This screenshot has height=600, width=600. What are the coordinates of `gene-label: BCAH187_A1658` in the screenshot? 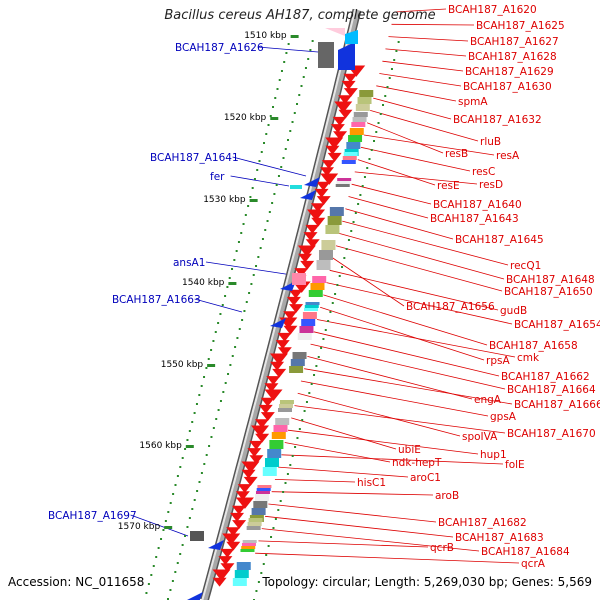 It's located at (533, 346).